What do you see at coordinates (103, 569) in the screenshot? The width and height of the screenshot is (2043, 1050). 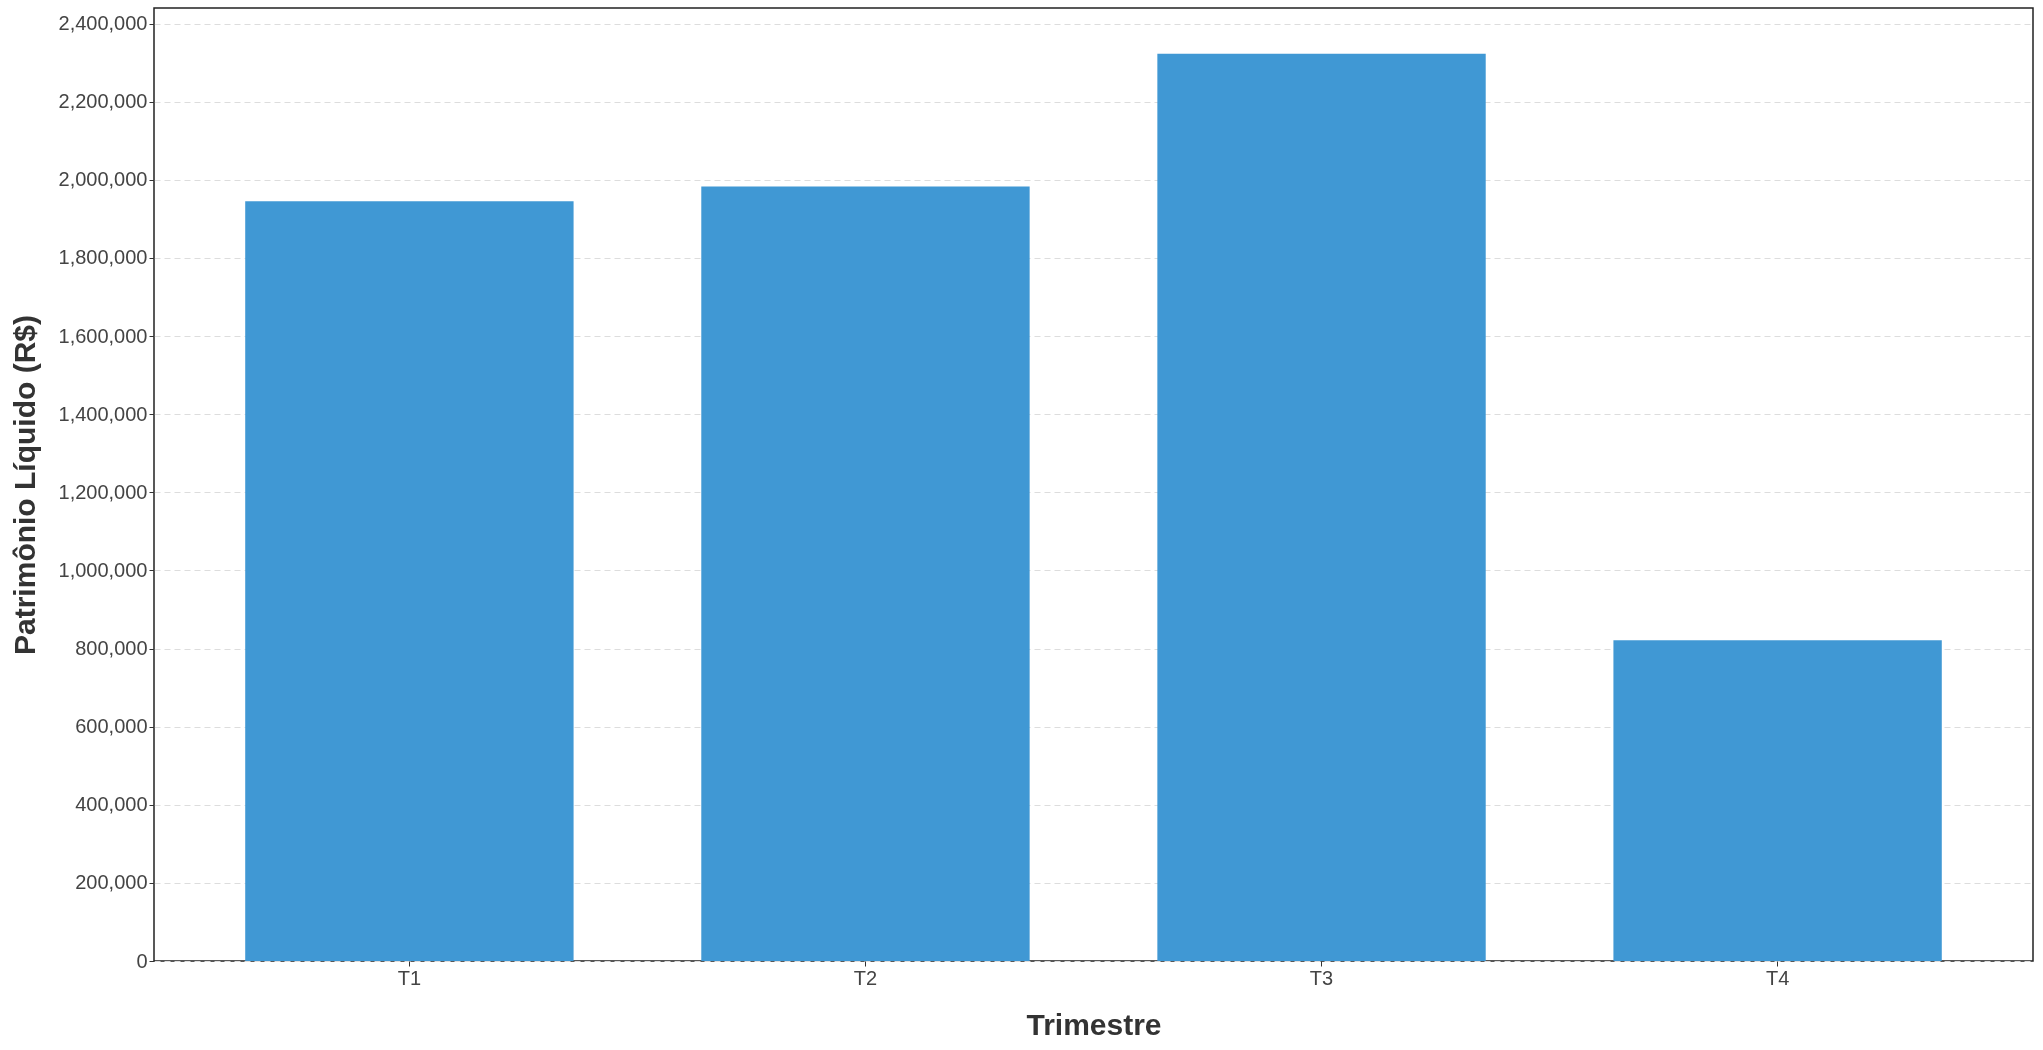 I see `y-tick-label: 1,000,000` at bounding box center [103, 569].